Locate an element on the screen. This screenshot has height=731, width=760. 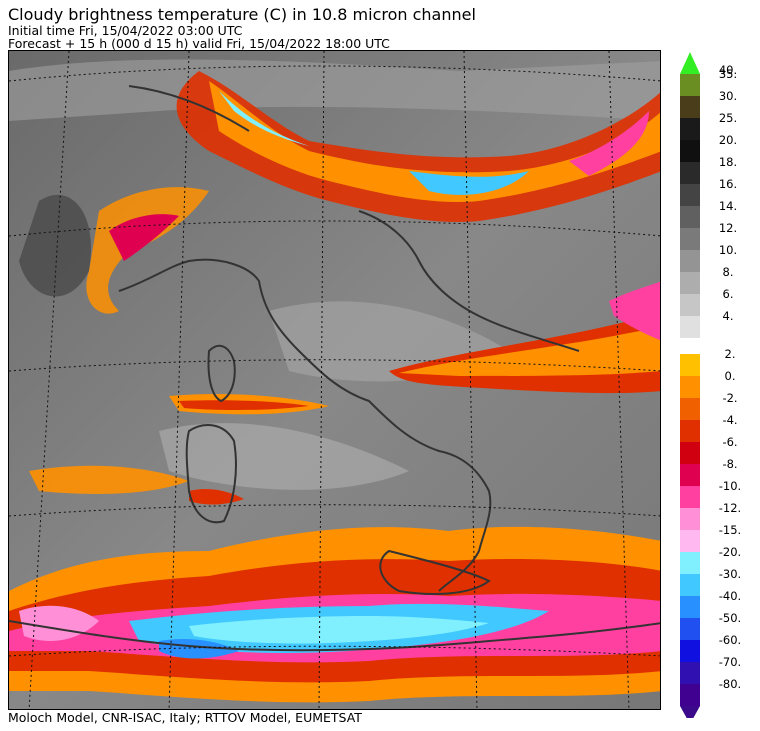
colorbar-label: 6. is located at coordinates (728, 294).